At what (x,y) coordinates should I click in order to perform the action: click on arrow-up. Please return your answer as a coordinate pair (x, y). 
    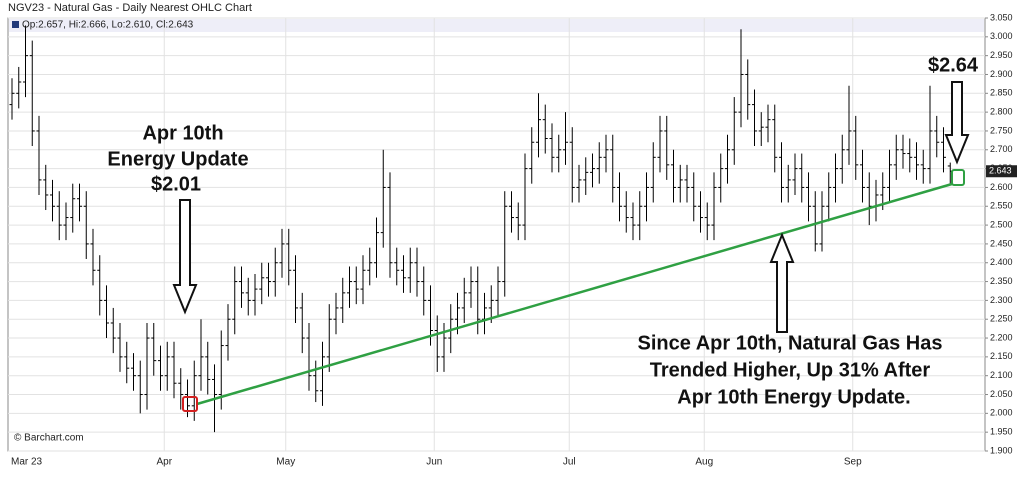
    Looking at the image, I should click on (782, 282).